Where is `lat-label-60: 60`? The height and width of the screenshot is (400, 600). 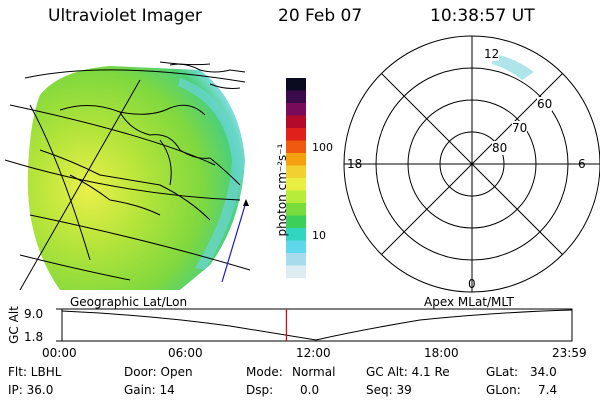 lat-label-60: 60 is located at coordinates (545, 104).